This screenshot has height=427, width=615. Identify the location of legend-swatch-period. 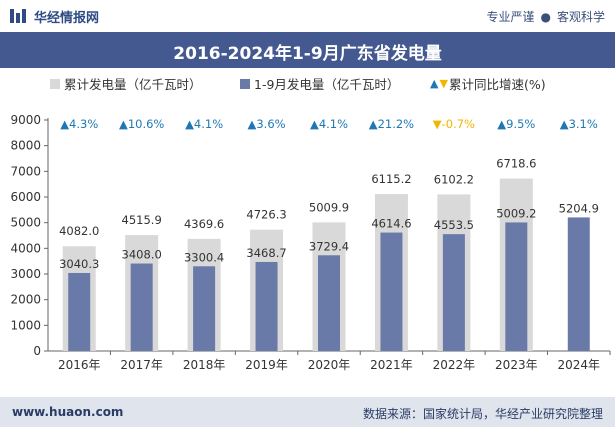
(245, 83).